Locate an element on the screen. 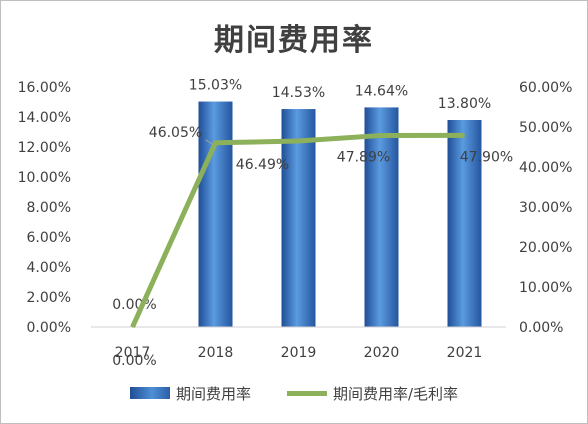 This screenshot has height=424, width=588. y-right-tick-label: 0.00% is located at coordinates (541, 328).